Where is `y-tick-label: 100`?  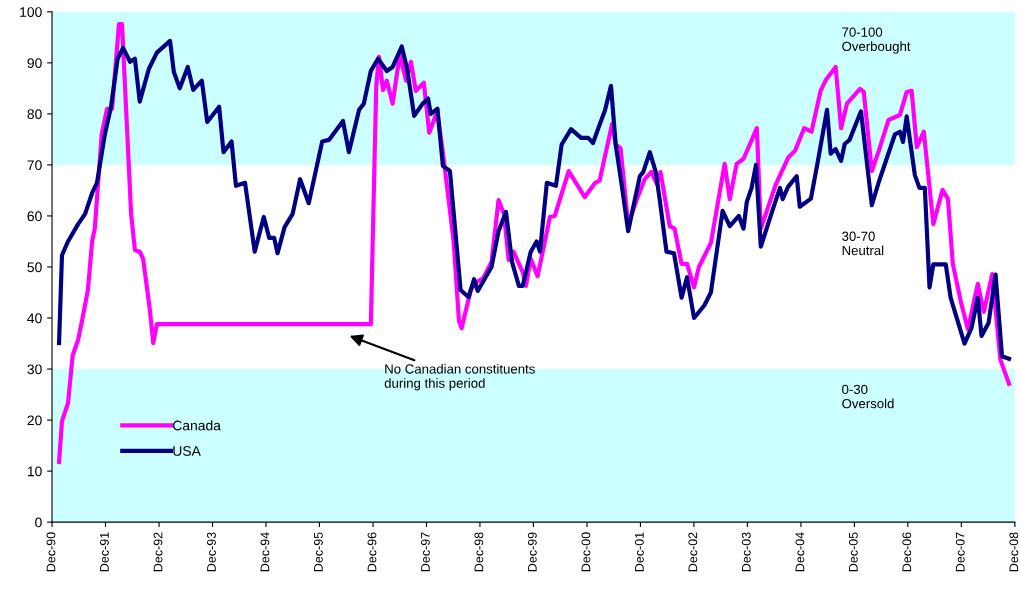 y-tick-label: 100 is located at coordinates (31, 12).